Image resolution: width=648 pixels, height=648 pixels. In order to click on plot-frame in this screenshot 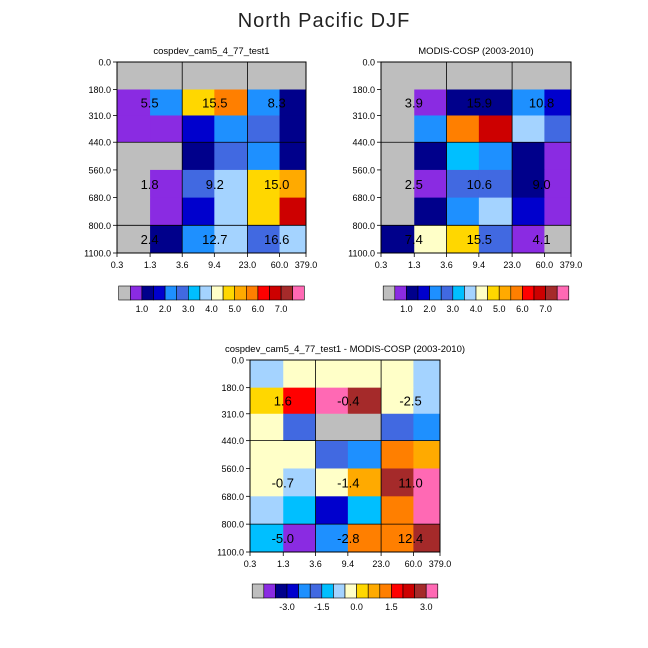, I will do `click(345, 456)`.